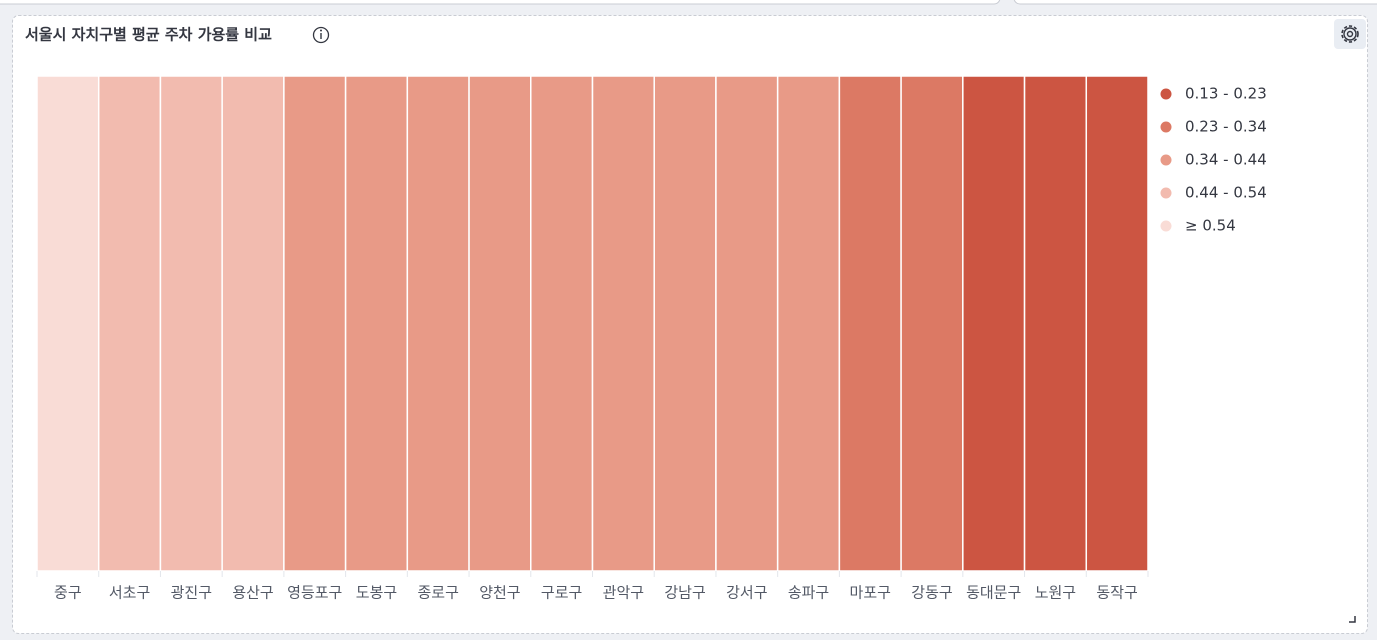  I want to click on x-tick-label: 종로구, so click(437, 593).